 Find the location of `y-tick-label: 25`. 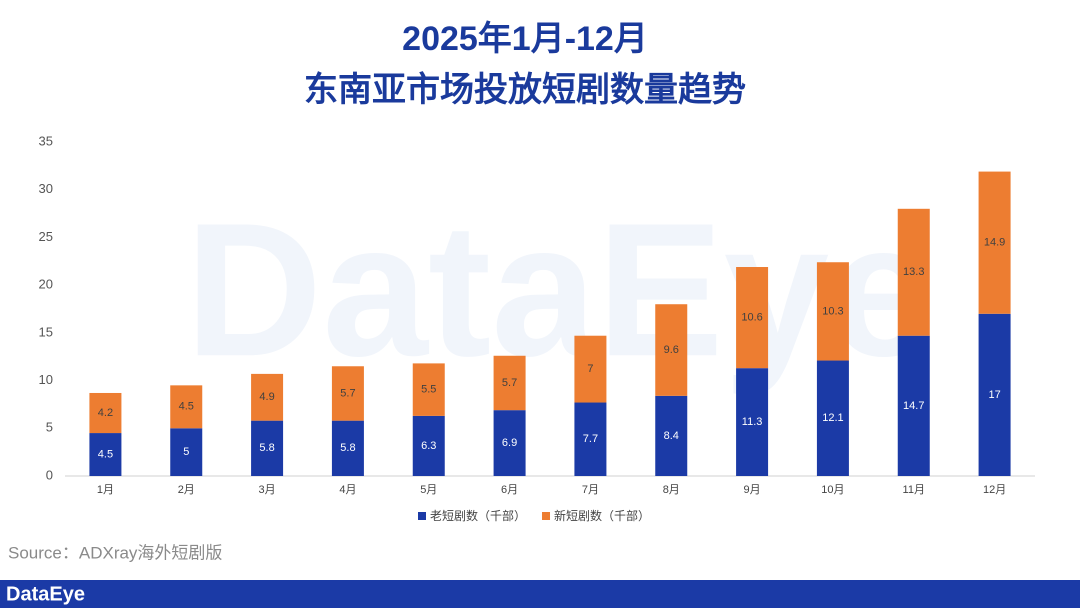

y-tick-label: 25 is located at coordinates (46, 236).